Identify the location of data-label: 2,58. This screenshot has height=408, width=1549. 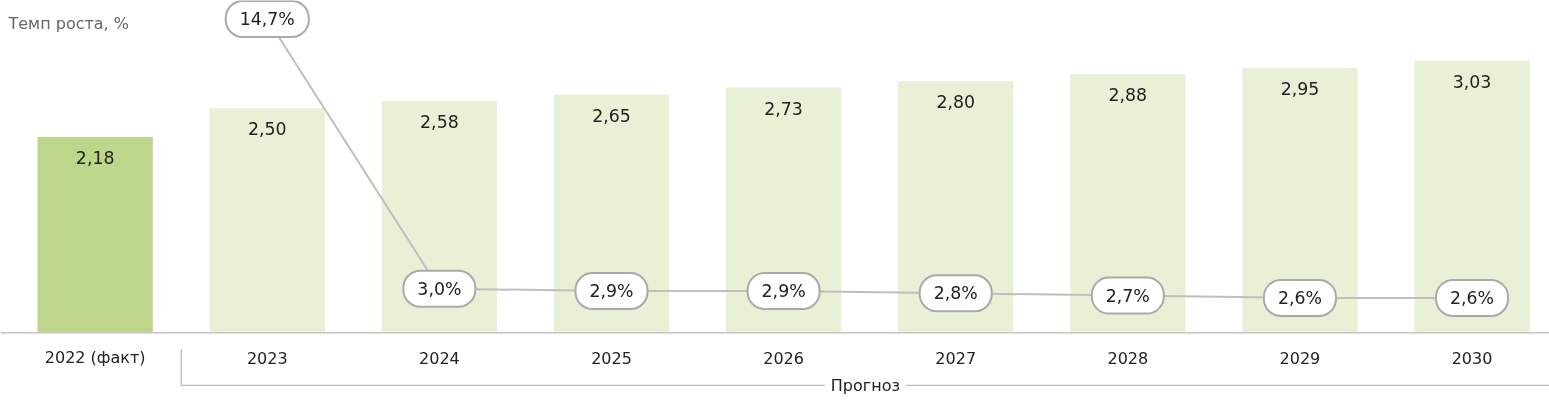
(439, 122).